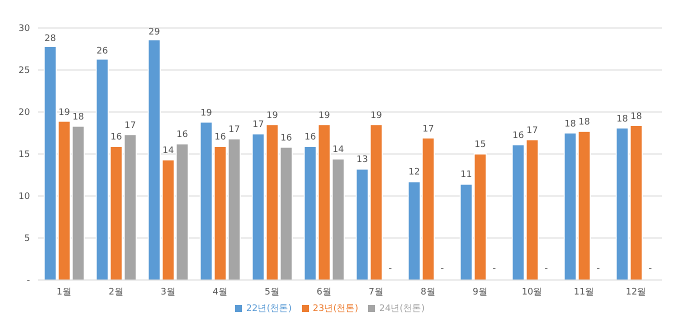  Describe the element at coordinates (27, 239) in the screenshot. I see `y-tick-label: 5` at that location.